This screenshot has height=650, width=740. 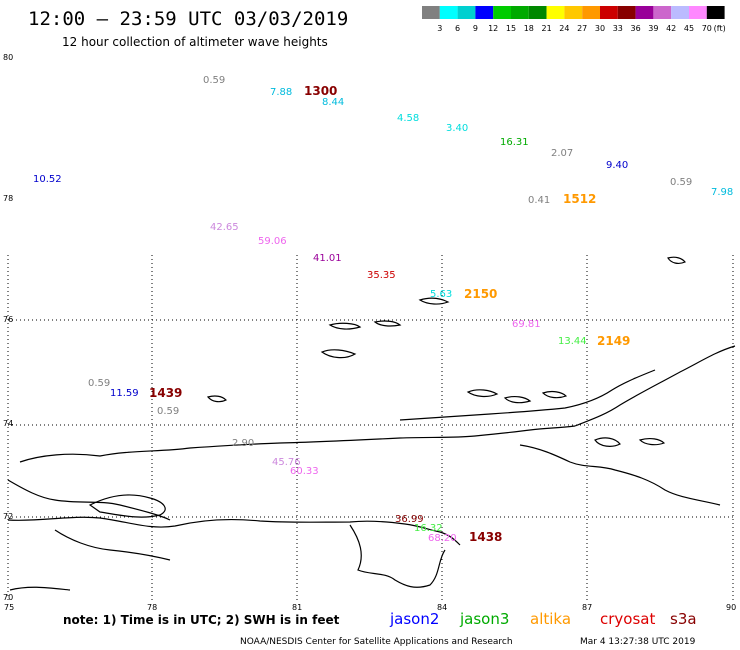 I want to click on coastline-taymyr-south, so click(x=527, y=395).